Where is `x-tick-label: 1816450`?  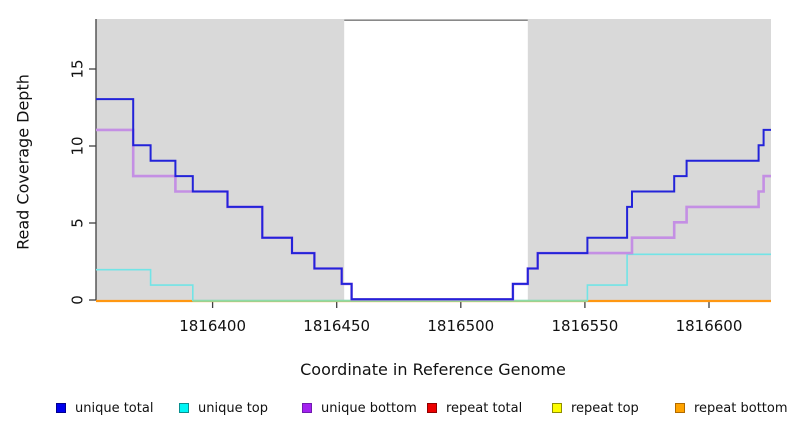 x-tick-label: 1816450 is located at coordinates (336, 326).